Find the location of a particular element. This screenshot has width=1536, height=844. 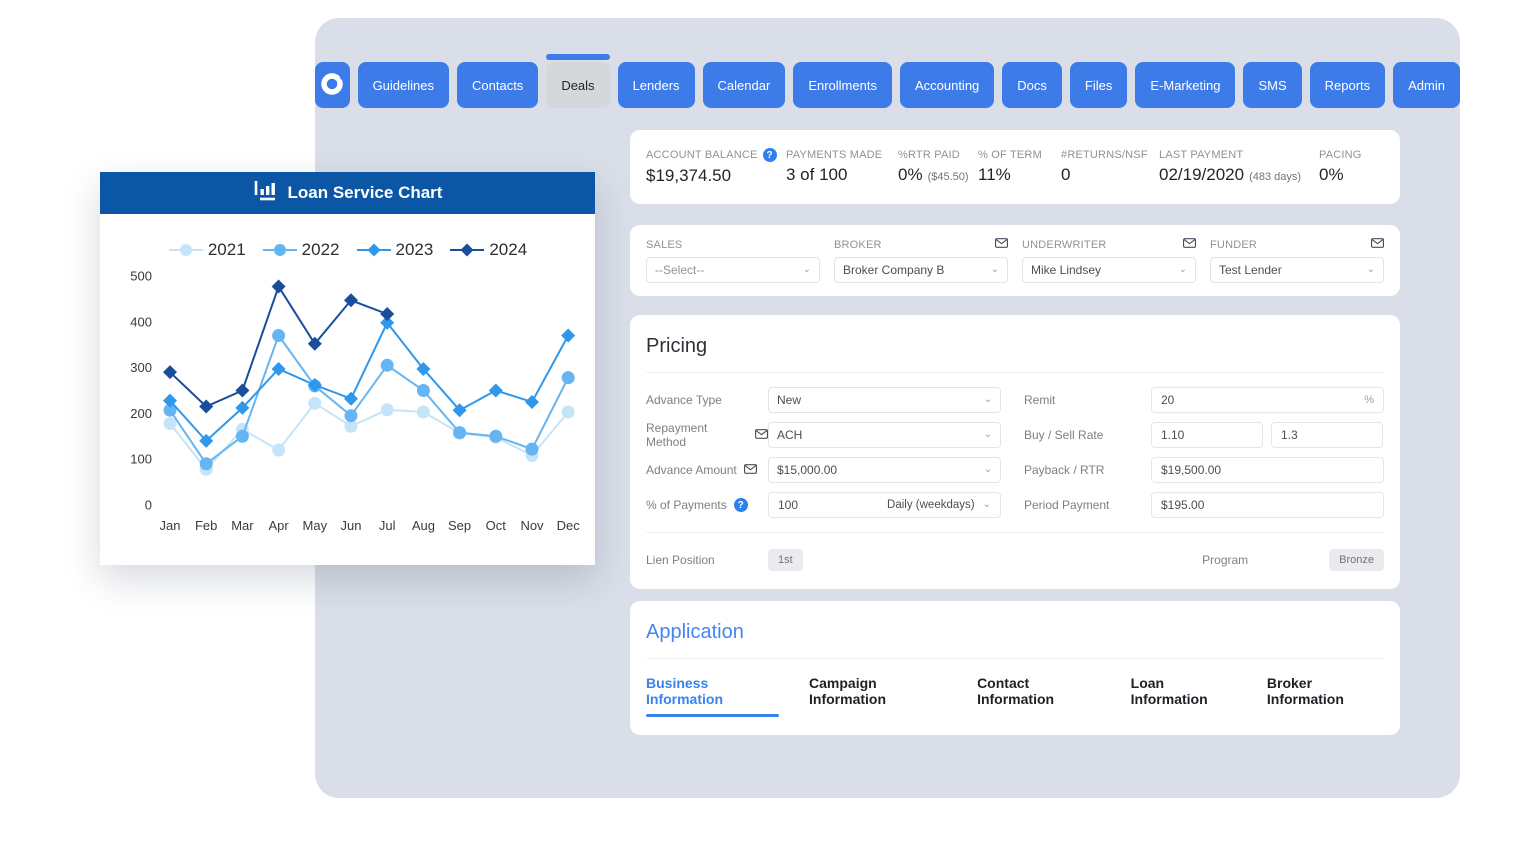

field-label: Remit is located at coordinates (1040, 400).